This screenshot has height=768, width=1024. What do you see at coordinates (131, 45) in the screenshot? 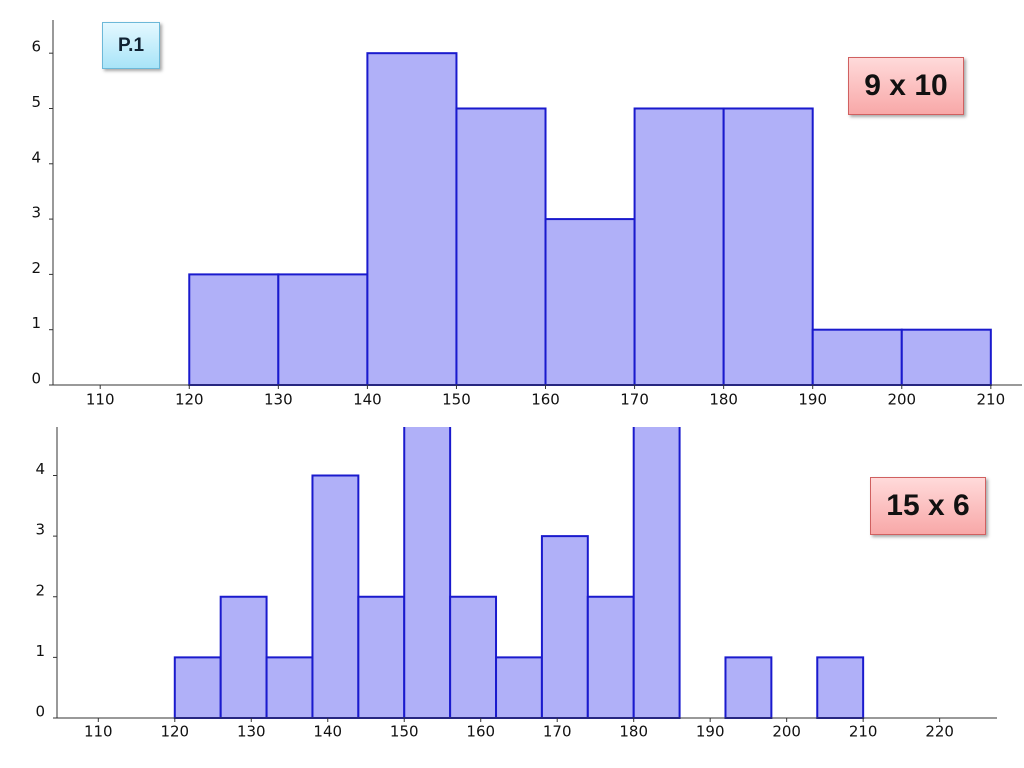
I see `page-label: P.1` at bounding box center [131, 45].